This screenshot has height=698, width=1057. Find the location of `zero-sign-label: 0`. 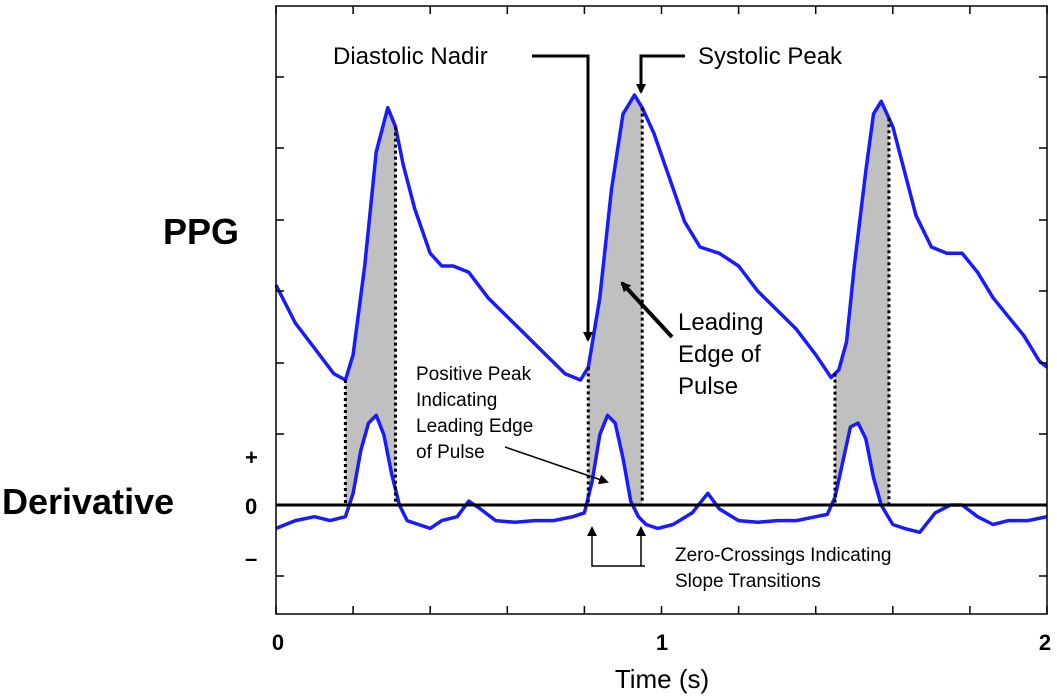

zero-sign-label: 0 is located at coordinates (251, 506).